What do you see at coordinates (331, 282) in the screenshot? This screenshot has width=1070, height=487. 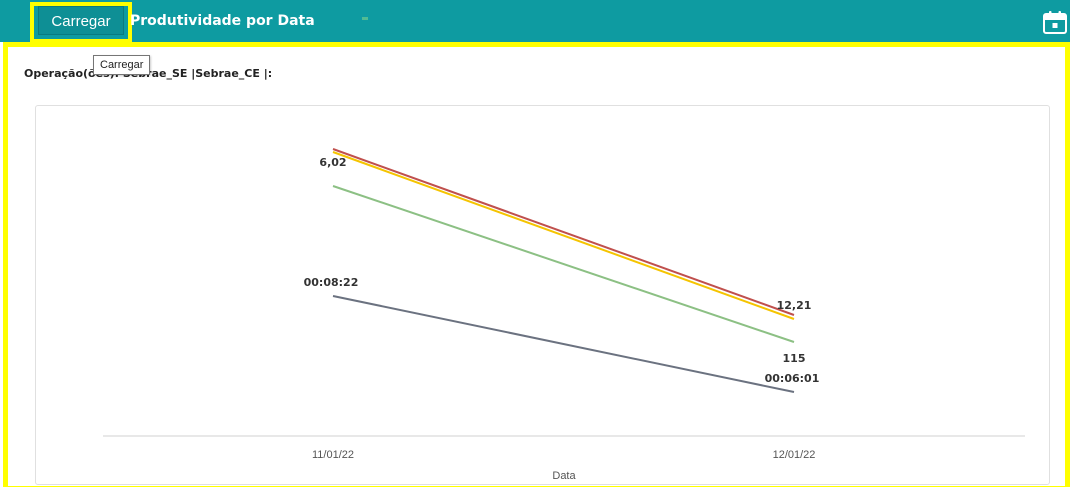 I see `data-label: 00:08:22` at bounding box center [331, 282].